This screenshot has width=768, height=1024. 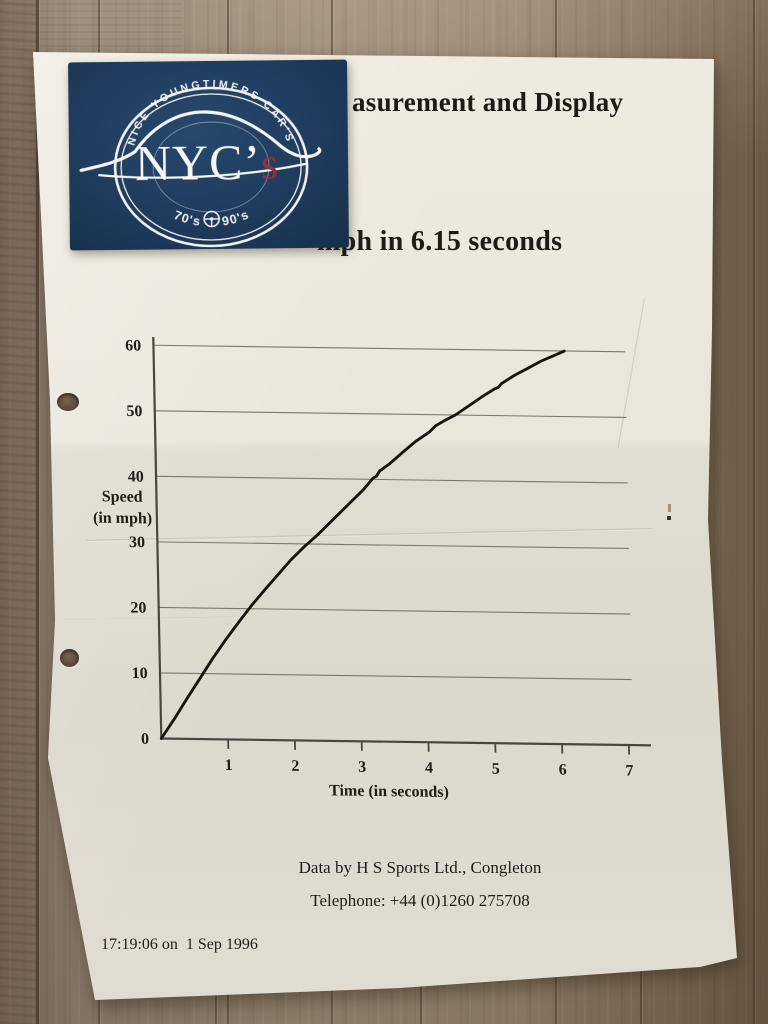 What do you see at coordinates (18, 512) in the screenshot?
I see `wood-left-plank` at bounding box center [18, 512].